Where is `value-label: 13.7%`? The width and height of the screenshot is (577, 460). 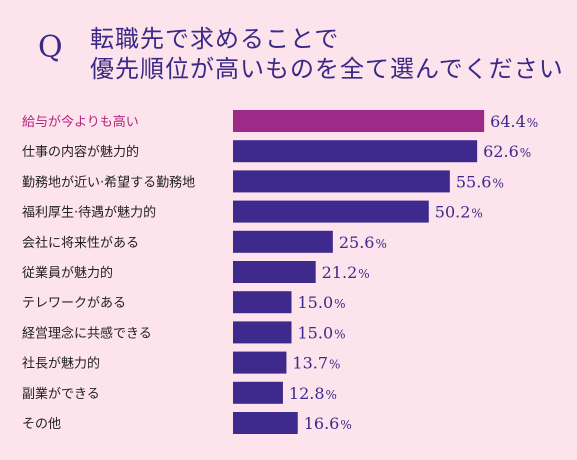
value-label: 13.7% is located at coordinates (316, 363).